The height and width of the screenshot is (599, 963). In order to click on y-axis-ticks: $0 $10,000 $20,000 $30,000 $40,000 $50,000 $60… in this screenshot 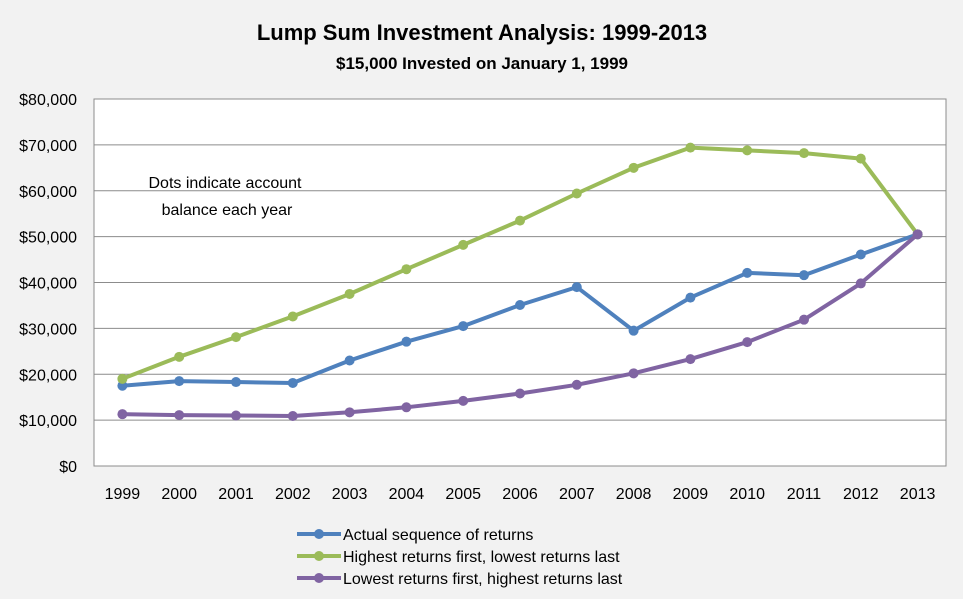, I will do `click(48, 284)`.